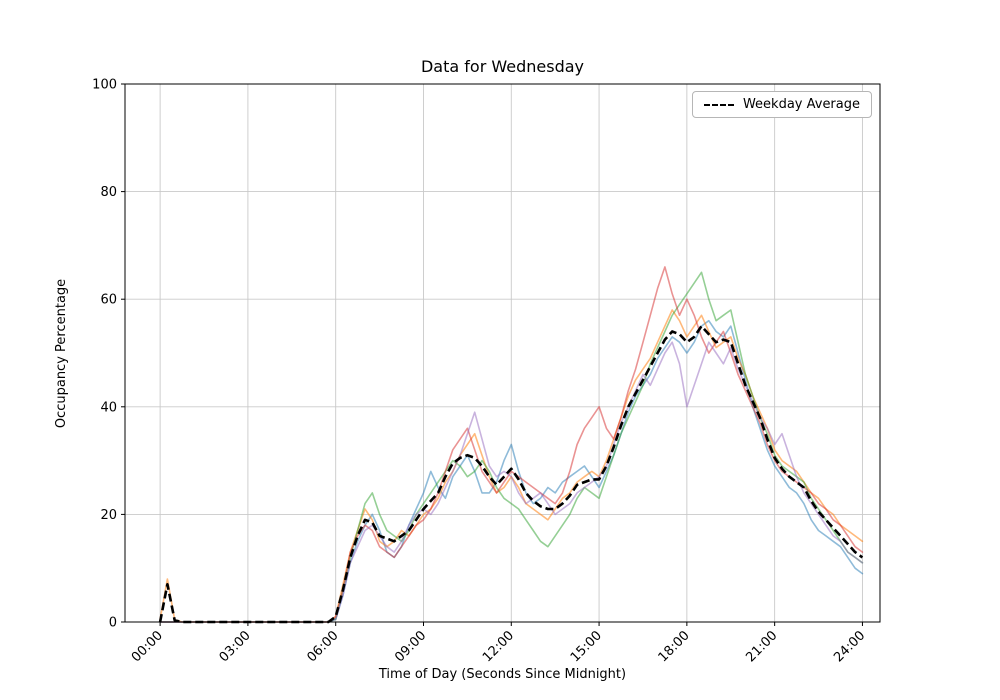  I want to click on legend-label: Weekday Average, so click(801, 104).